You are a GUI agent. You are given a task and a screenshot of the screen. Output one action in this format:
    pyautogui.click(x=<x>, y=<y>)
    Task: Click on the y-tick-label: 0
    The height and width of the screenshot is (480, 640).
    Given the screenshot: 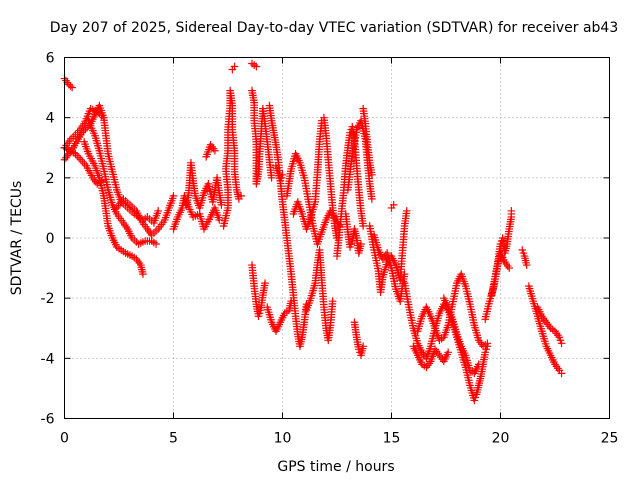 What is the action you would take?
    pyautogui.click(x=50, y=239)
    